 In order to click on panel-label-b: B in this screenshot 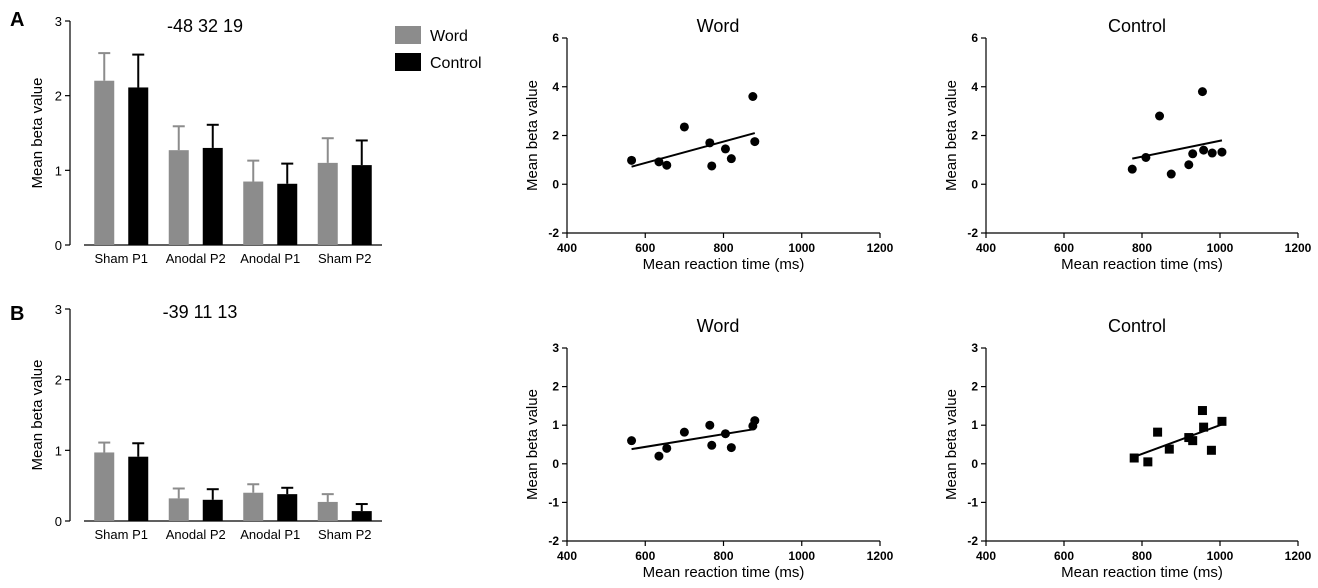, I will do `click(17, 314)`.